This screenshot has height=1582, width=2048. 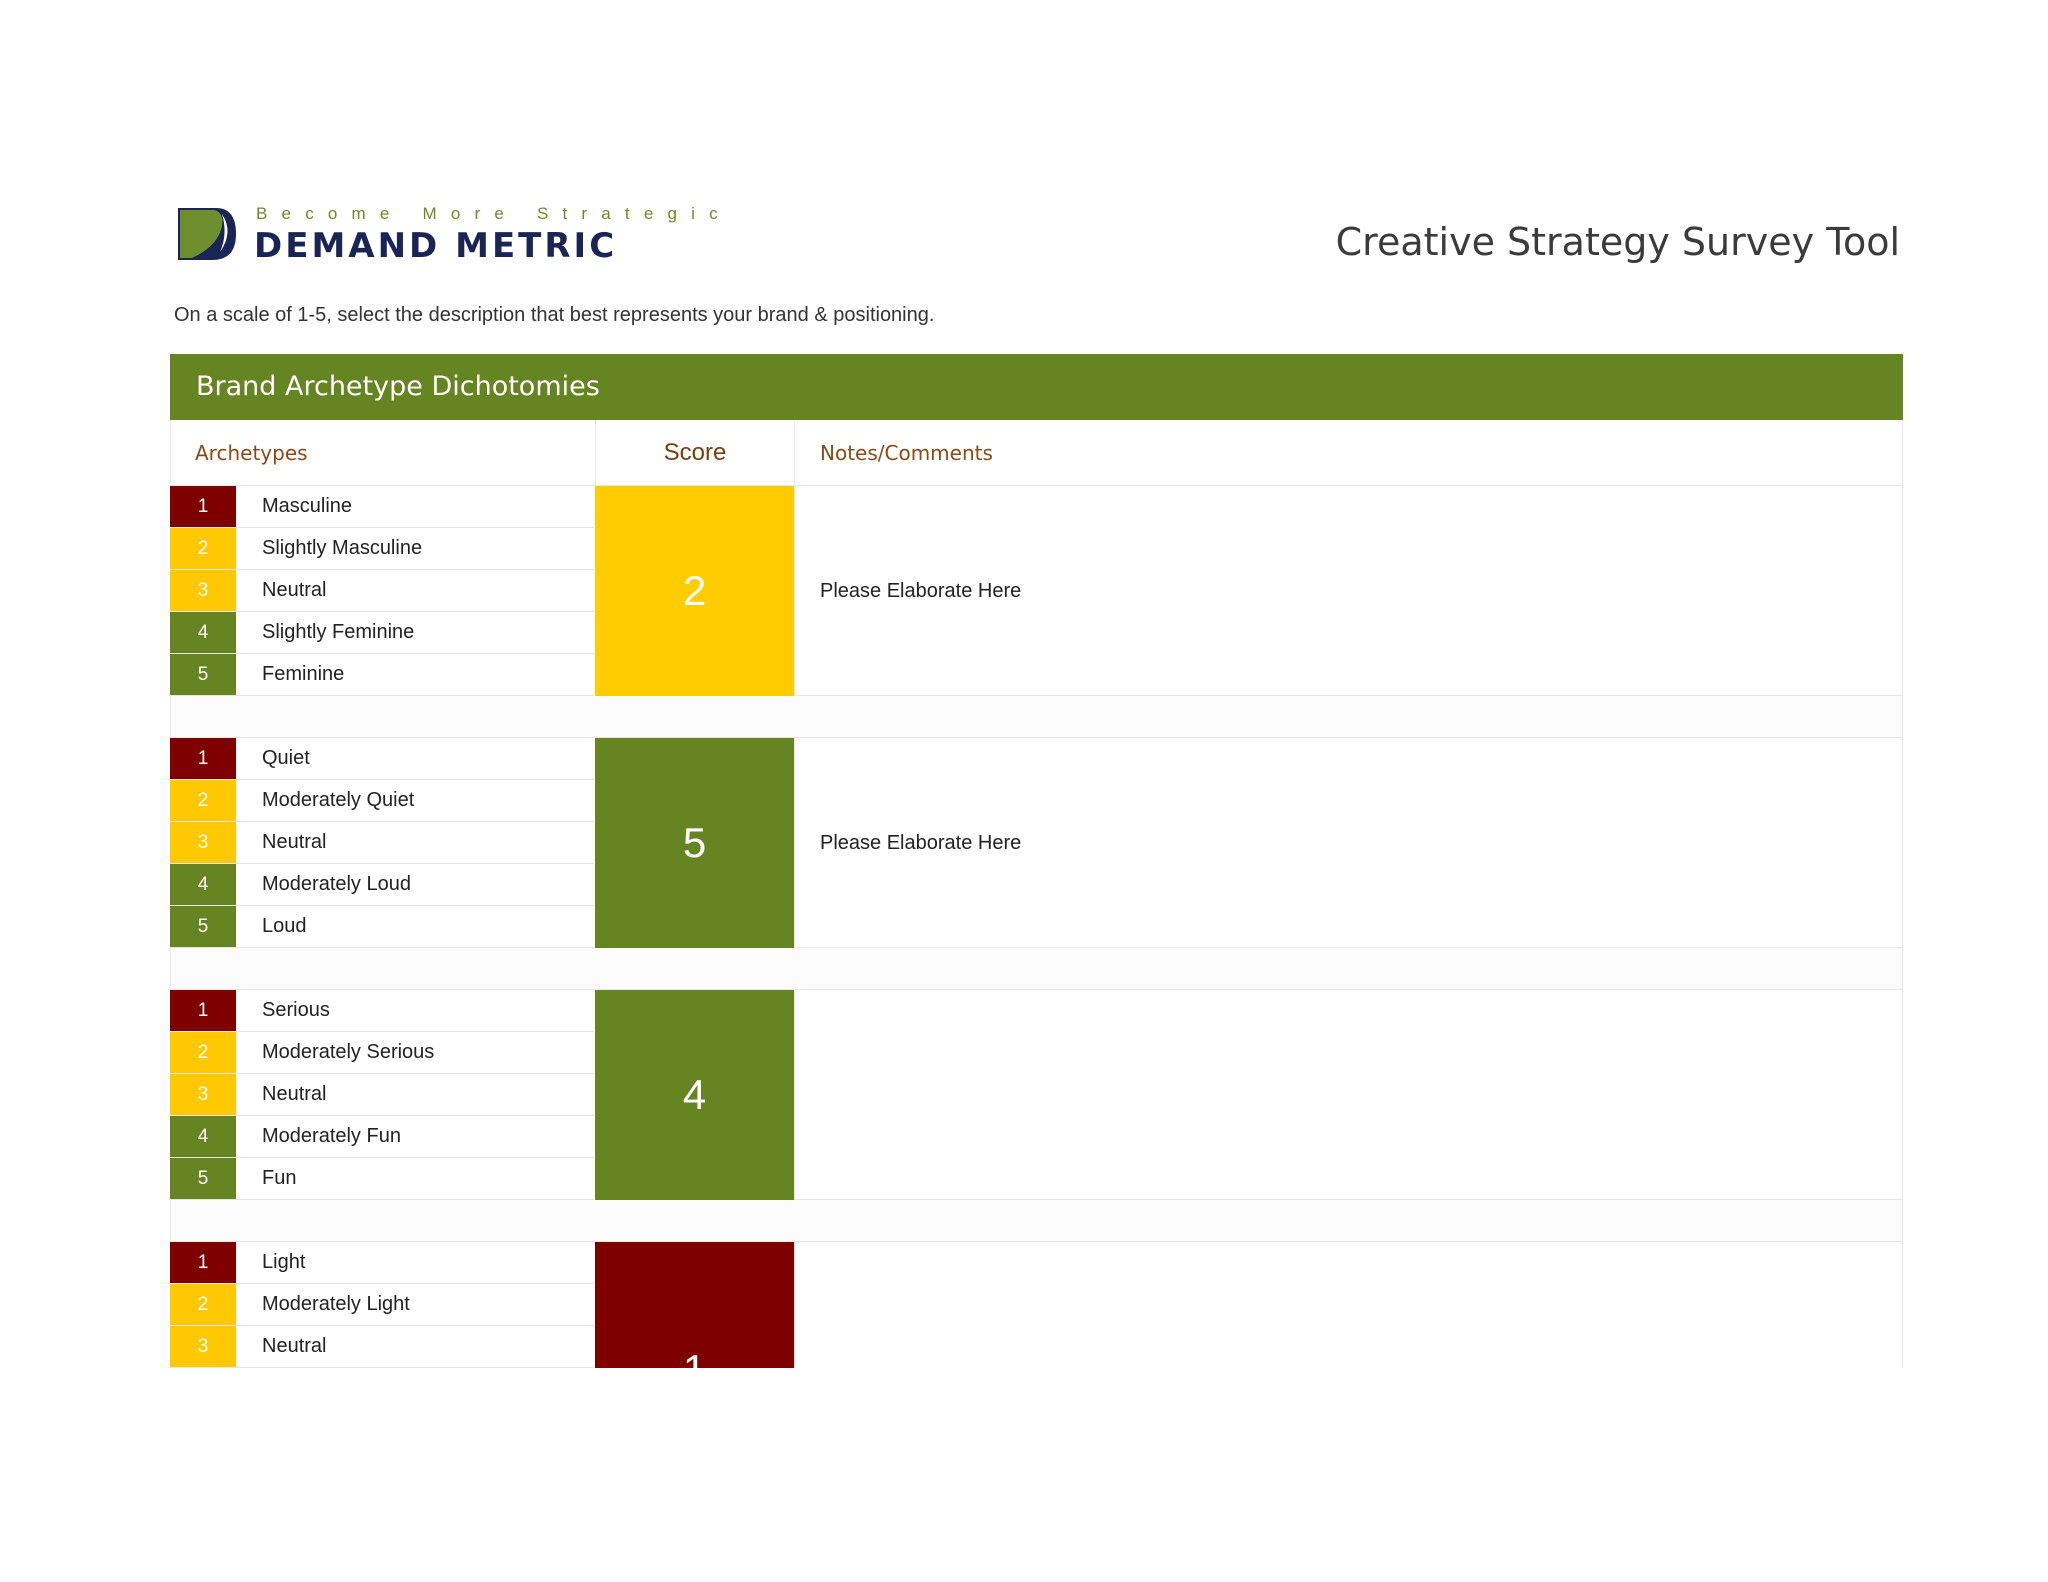 What do you see at coordinates (284, 1262) in the screenshot?
I see `option-label: Light` at bounding box center [284, 1262].